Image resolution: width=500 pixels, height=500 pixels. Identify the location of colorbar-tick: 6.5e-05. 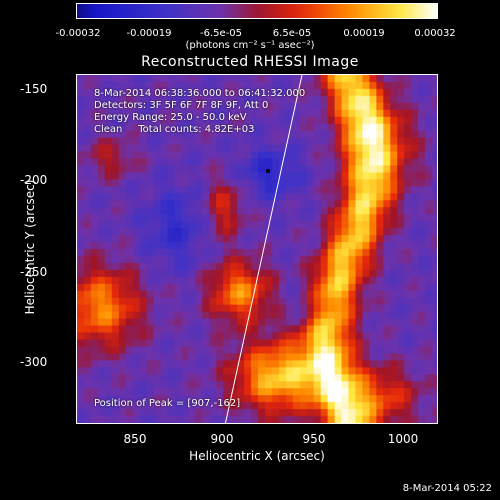
(292, 33).